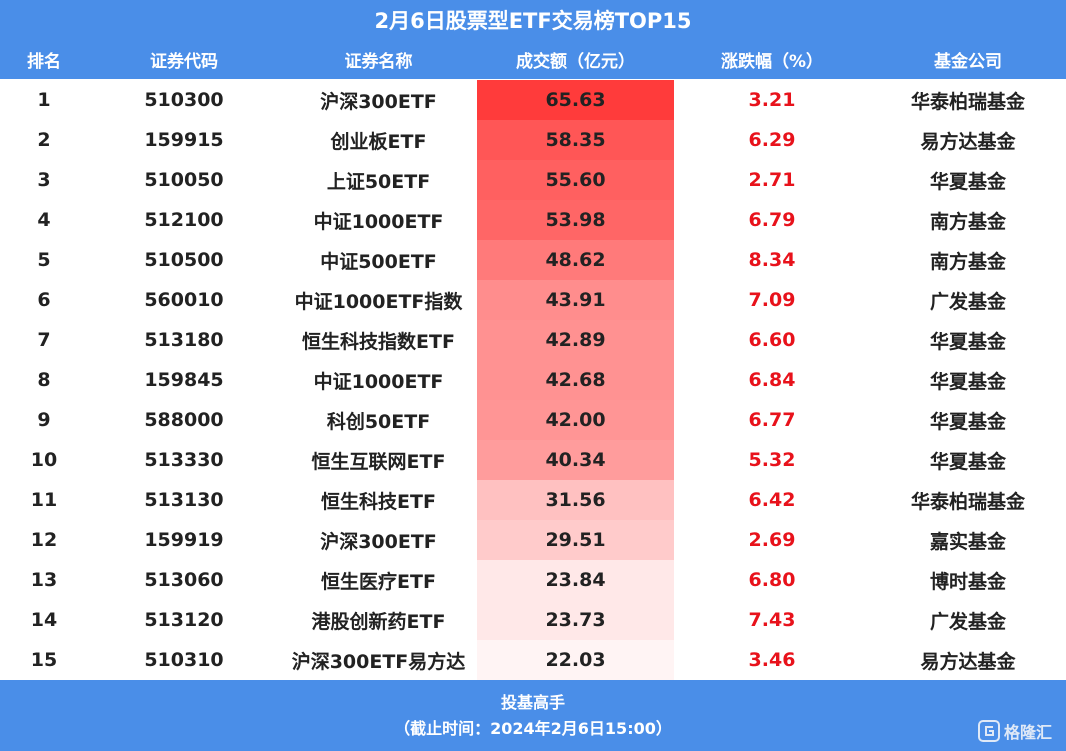 This screenshot has height=751, width=1066. What do you see at coordinates (533, 715) in the screenshot?
I see `footer: 投基高手 （截止时间：2024年2月6日15:00）` at bounding box center [533, 715].